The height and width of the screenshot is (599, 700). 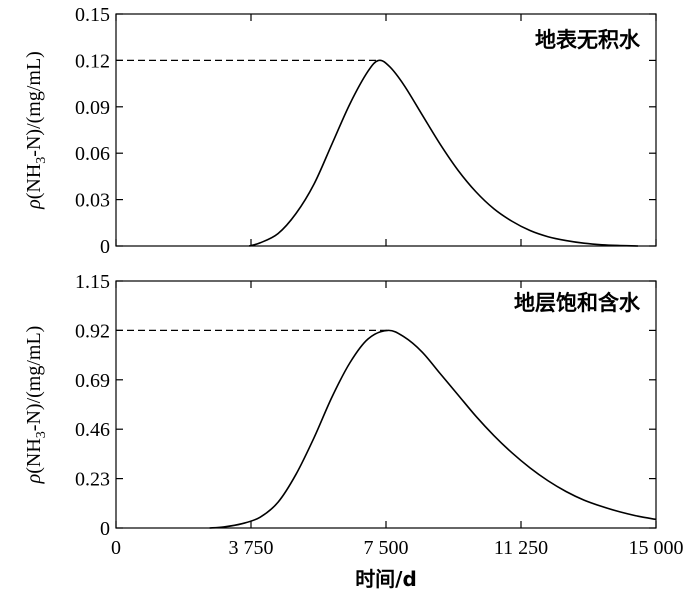 What do you see at coordinates (92, 381) in the screenshot?
I see `y-tick-label: 0.69` at bounding box center [92, 381].